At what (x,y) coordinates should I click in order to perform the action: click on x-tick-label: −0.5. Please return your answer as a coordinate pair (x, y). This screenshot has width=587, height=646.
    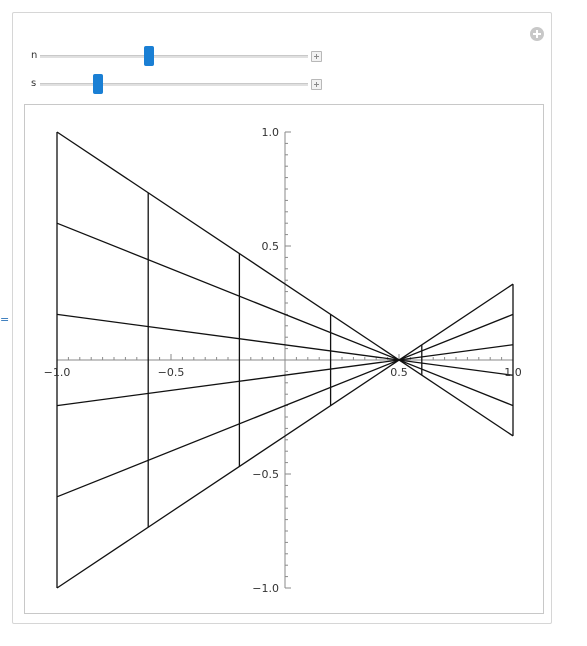
    Looking at the image, I should click on (171, 372).